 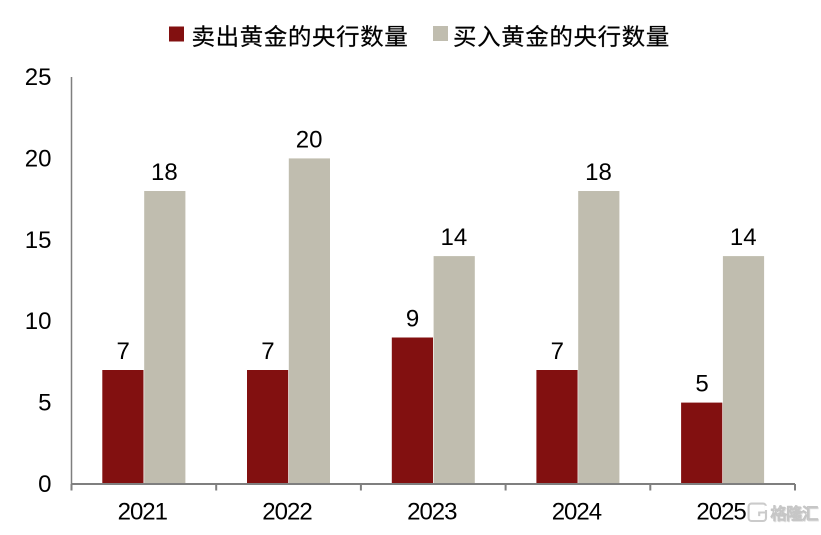 What do you see at coordinates (412, 319) in the screenshot?
I see `svg-text: 9` at bounding box center [412, 319].